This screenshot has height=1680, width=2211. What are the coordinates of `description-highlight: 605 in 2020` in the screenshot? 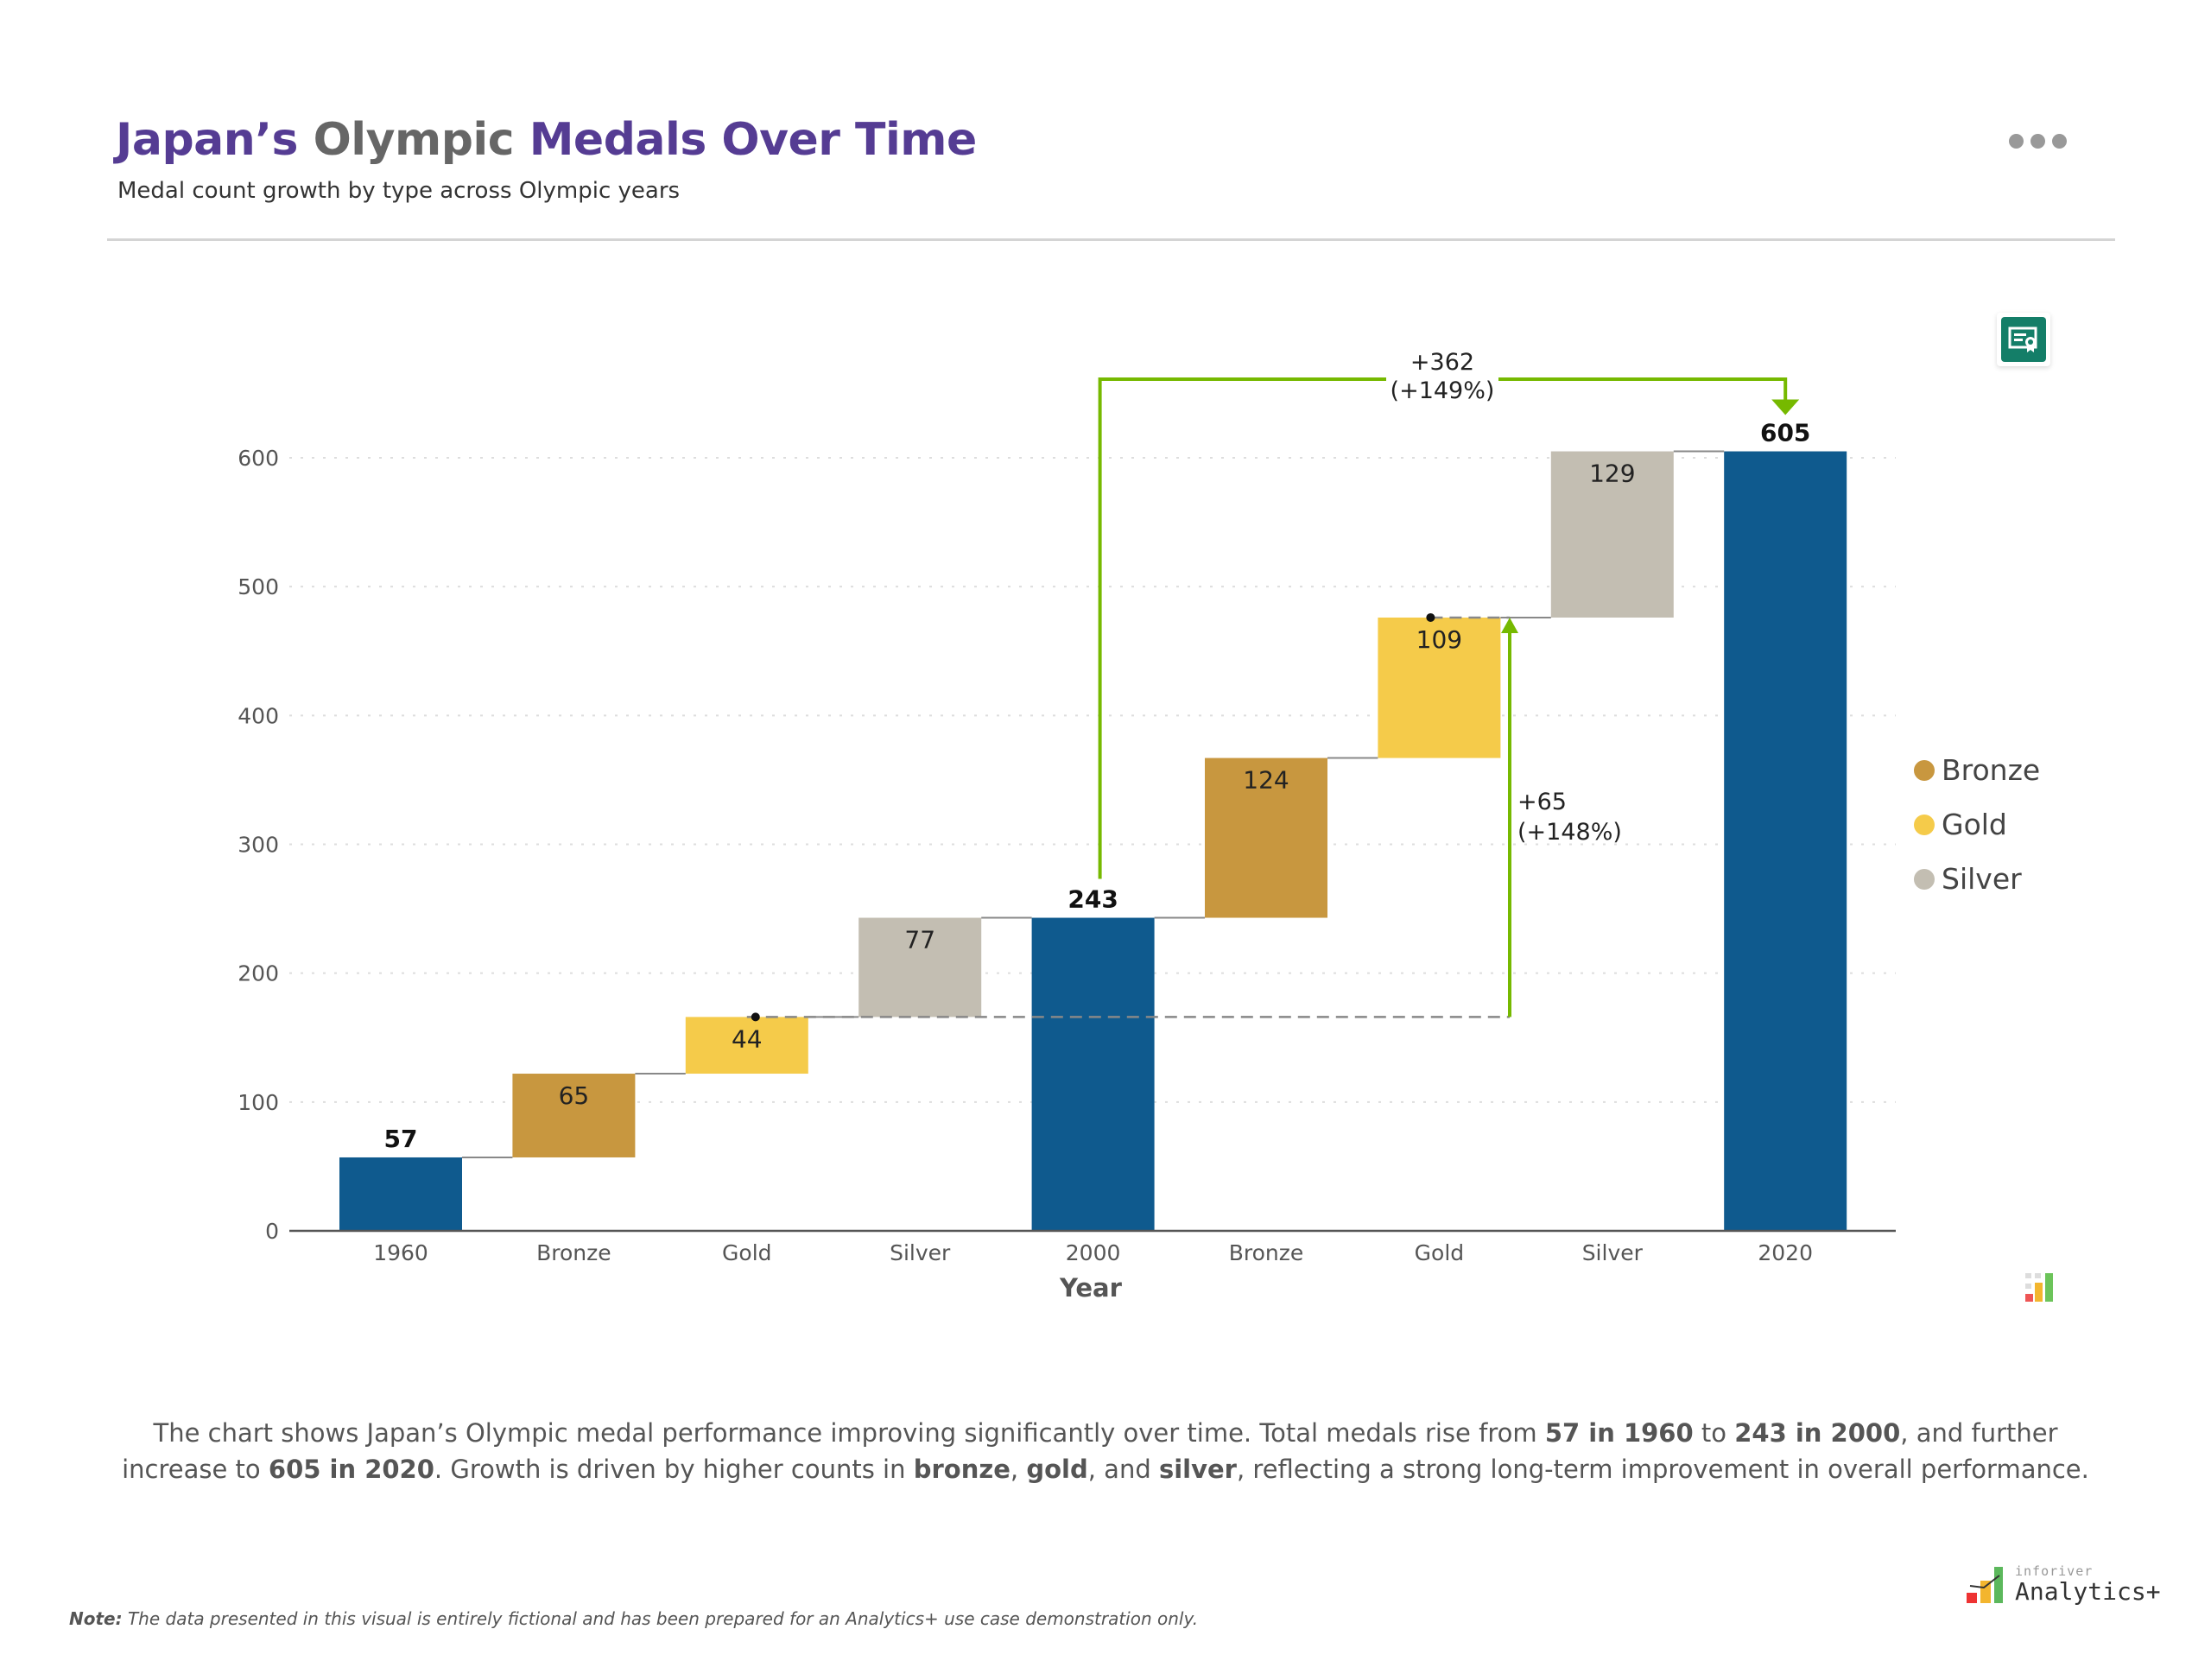 It's located at (351, 1470).